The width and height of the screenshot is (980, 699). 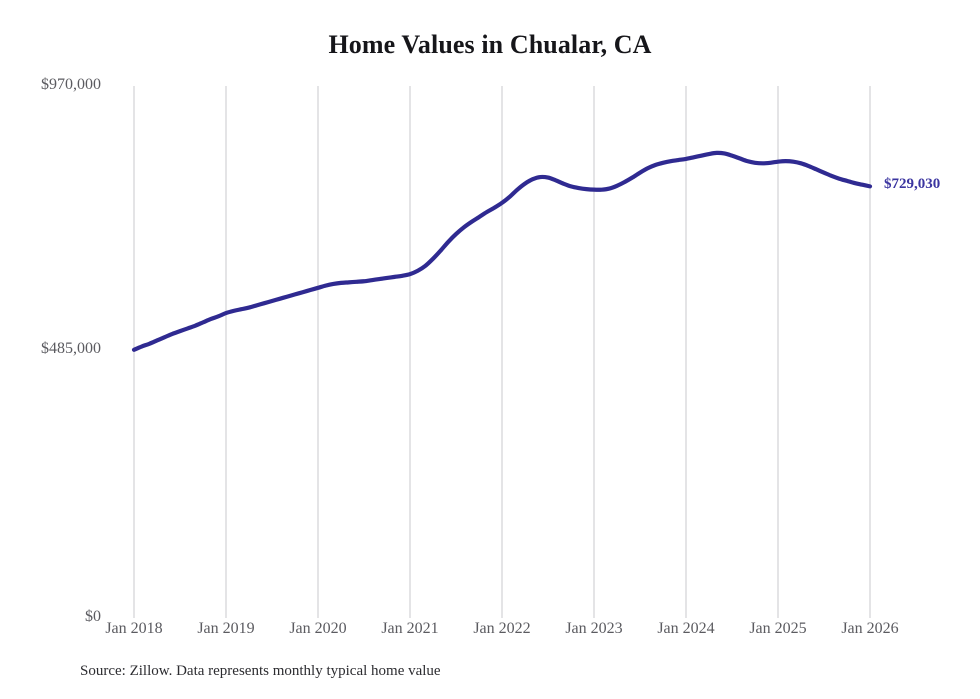 What do you see at coordinates (502, 628) in the screenshot?
I see `x-axis-tick-jan-2022: Jan 2022` at bounding box center [502, 628].